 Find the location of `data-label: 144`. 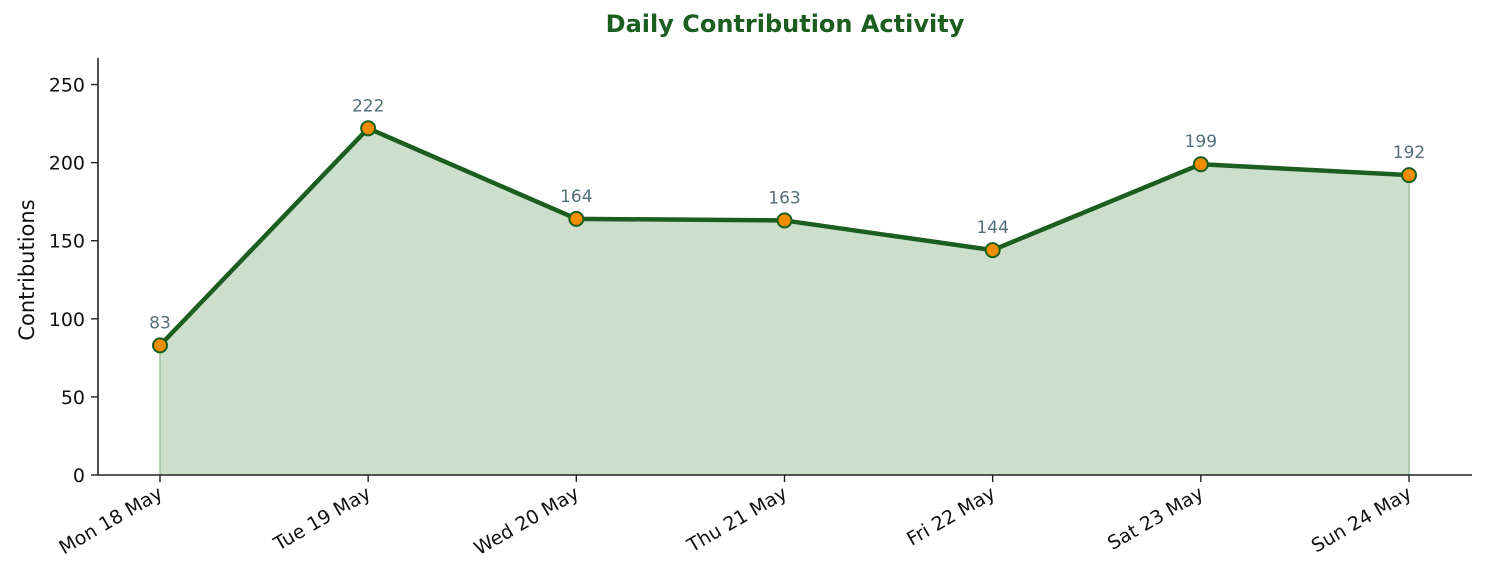

data-label: 144 is located at coordinates (992, 228).